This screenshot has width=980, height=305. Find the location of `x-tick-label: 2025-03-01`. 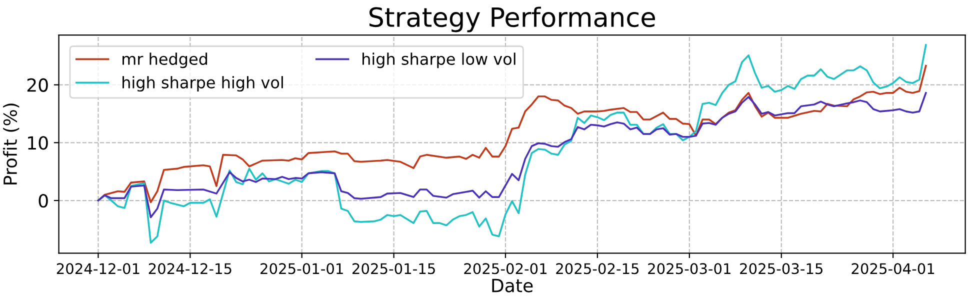

x-tick-label: 2025-03-01 is located at coordinates (689, 268).